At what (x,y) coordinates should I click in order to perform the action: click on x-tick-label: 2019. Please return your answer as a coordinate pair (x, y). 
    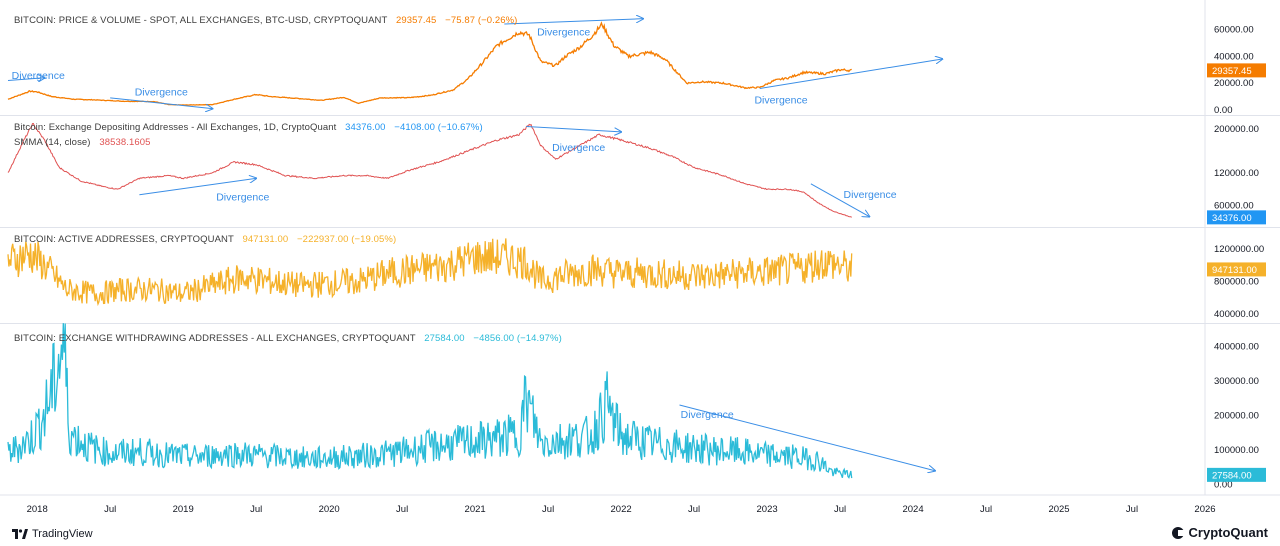
    Looking at the image, I should click on (183, 509).